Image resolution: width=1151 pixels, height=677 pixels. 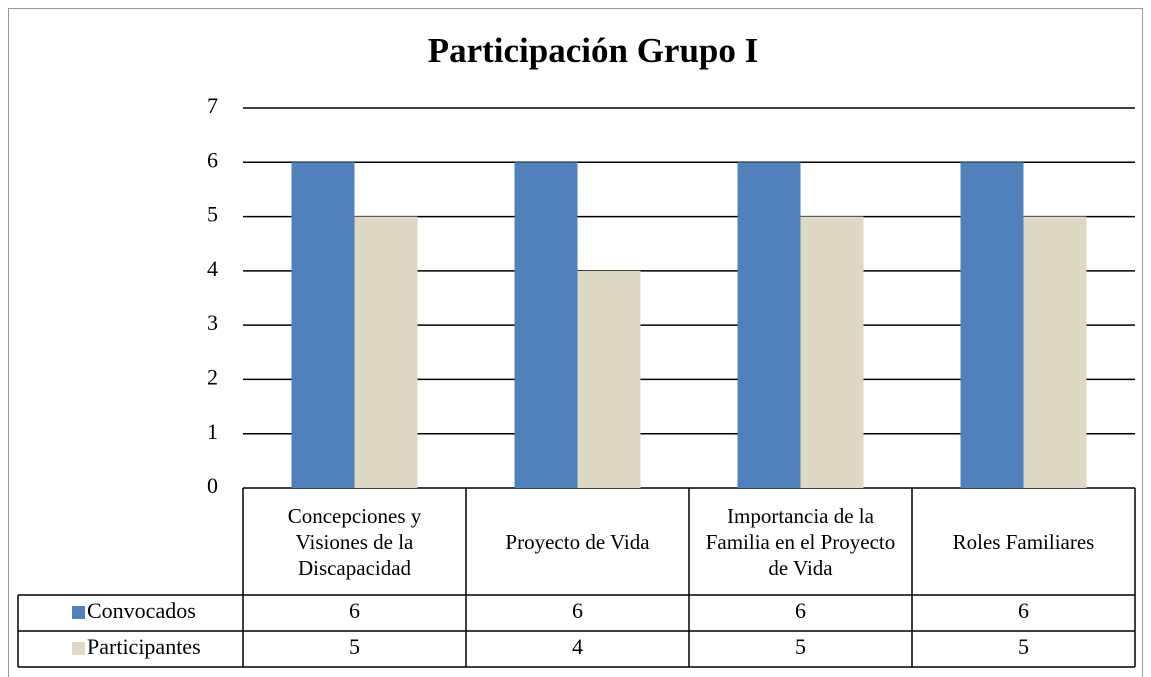 What do you see at coordinates (577, 646) in the screenshot?
I see `table-value: 4` at bounding box center [577, 646].